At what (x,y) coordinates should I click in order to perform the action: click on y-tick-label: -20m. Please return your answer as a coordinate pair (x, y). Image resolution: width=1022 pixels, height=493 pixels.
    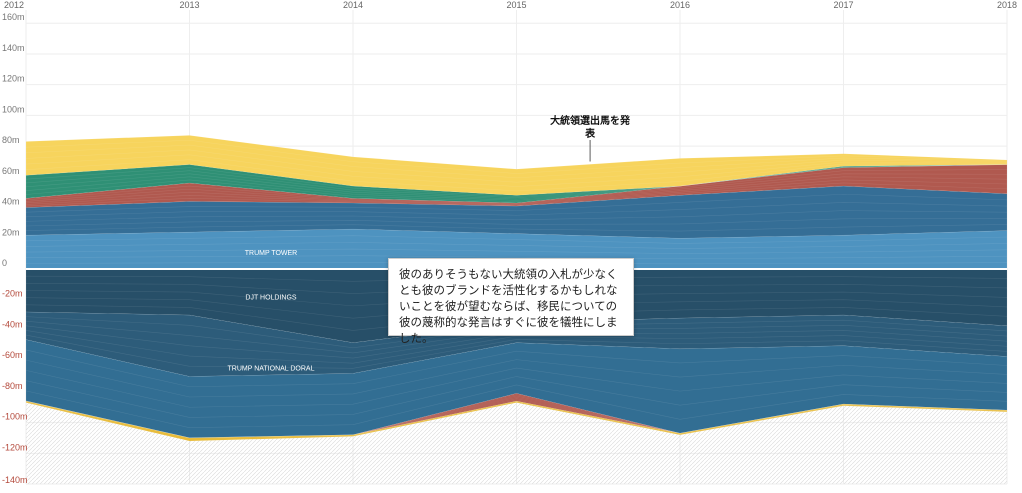
    Looking at the image, I should click on (12, 294).